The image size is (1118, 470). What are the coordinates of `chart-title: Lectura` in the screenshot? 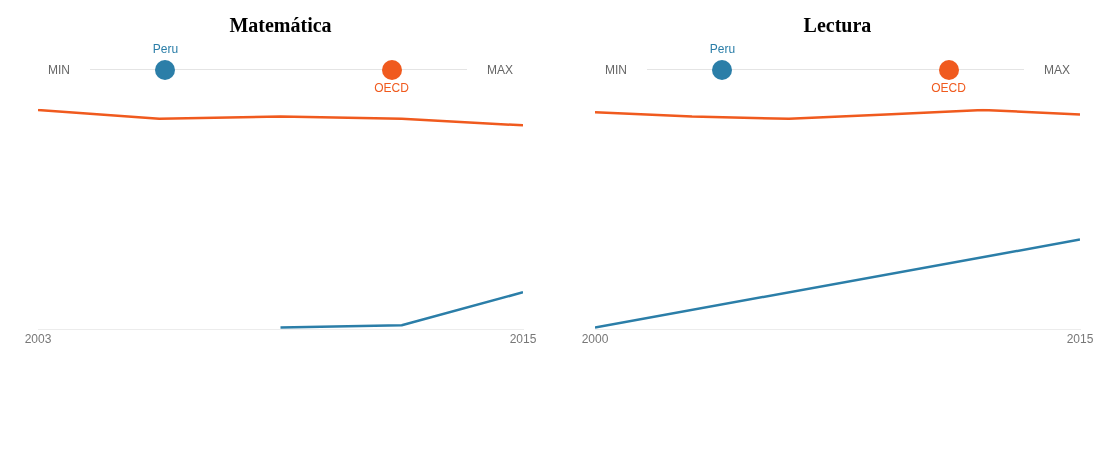 It's located at (837, 26).